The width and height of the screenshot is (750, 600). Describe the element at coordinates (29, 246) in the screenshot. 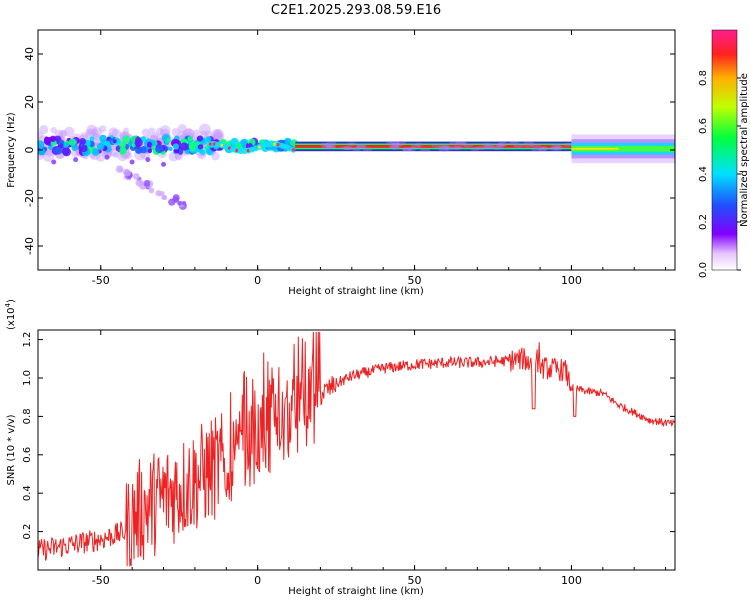

I see `top-y-tick-label: -40` at that location.